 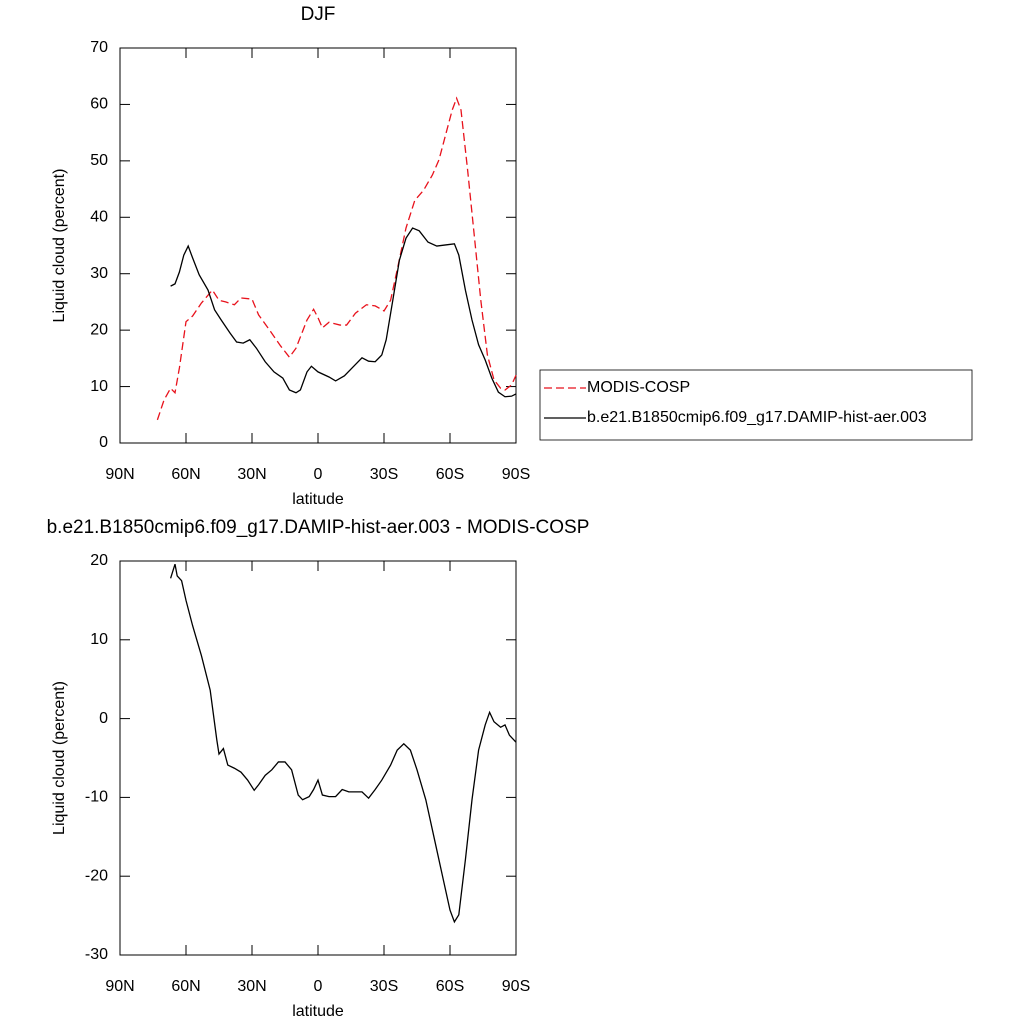 What do you see at coordinates (96, 797) in the screenshot?
I see `y-tick-label: -10` at bounding box center [96, 797].